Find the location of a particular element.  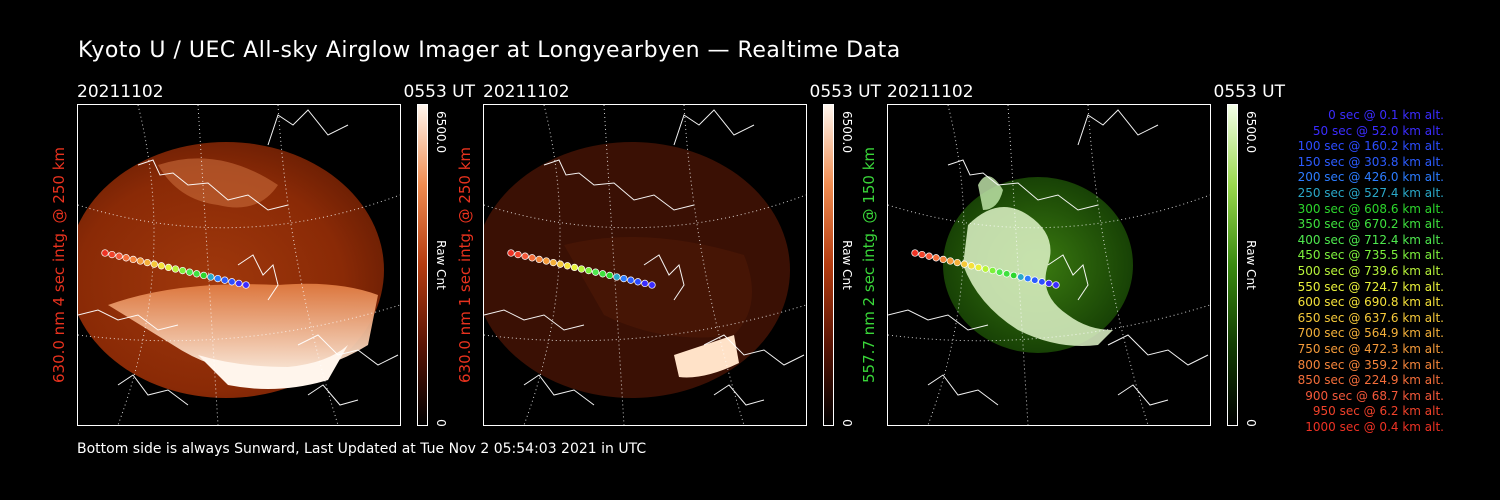

legend-entry: 850 sec @ 224.9 km alt. is located at coordinates (1370, 380).